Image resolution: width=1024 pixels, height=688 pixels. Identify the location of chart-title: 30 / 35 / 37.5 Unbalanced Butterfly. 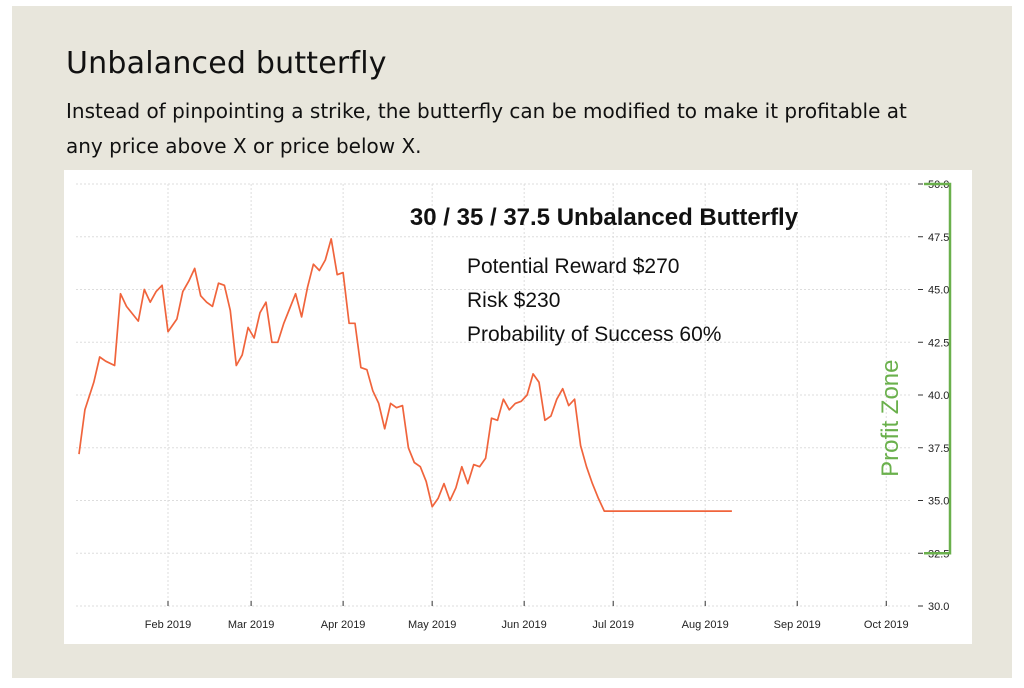
(604, 217).